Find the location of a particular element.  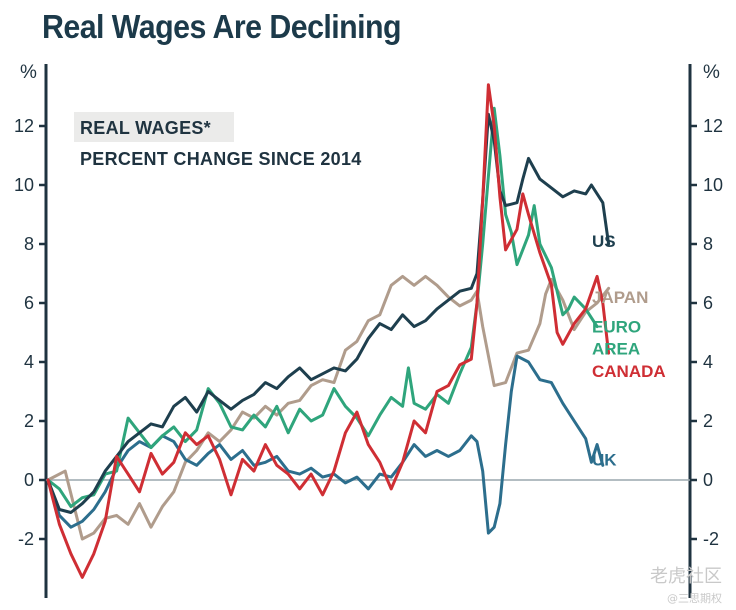

watermark-sub: @三思期权 is located at coordinates (694, 598).